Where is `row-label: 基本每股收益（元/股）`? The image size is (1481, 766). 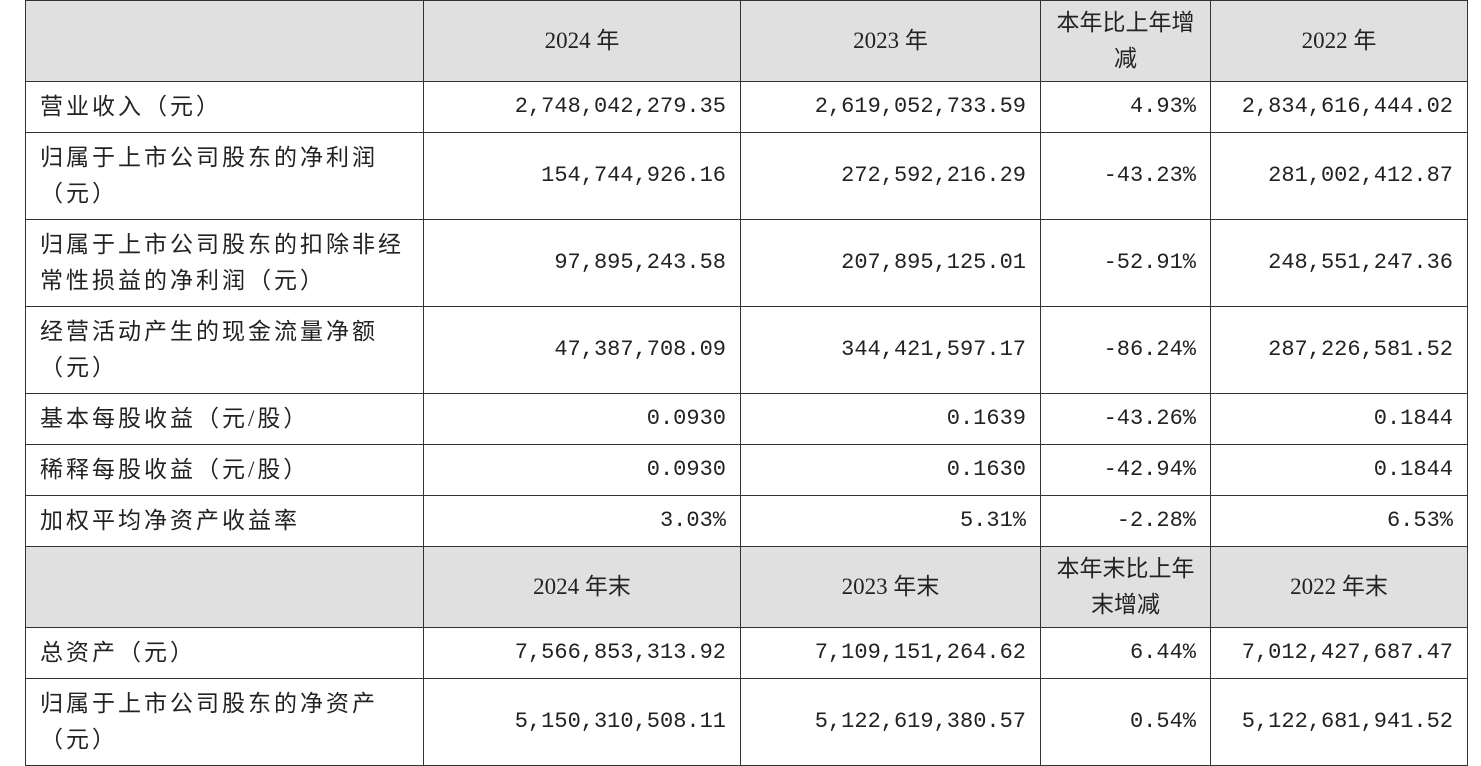
row-label: 基本每股收益（元/股） is located at coordinates (224, 419).